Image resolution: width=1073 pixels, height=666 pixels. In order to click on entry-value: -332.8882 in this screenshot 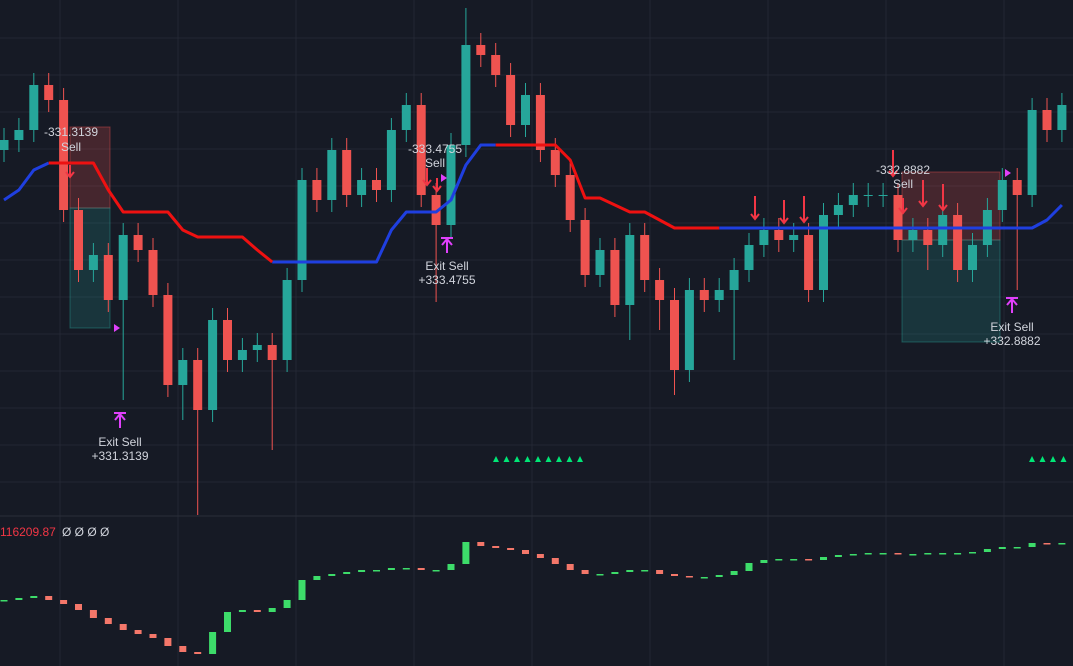, I will do `click(903, 170)`.